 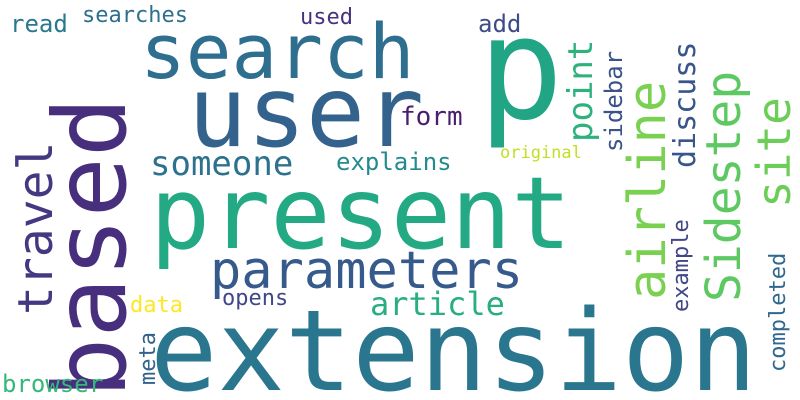 What do you see at coordinates (614, 101) in the screenshot?
I see `word-sidebar: sidebar` at bounding box center [614, 101].